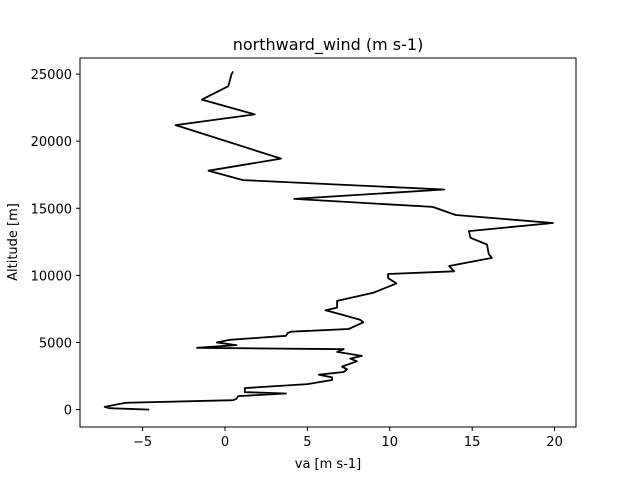  What do you see at coordinates (225, 442) in the screenshot?
I see `x-tick-label: 0` at bounding box center [225, 442].